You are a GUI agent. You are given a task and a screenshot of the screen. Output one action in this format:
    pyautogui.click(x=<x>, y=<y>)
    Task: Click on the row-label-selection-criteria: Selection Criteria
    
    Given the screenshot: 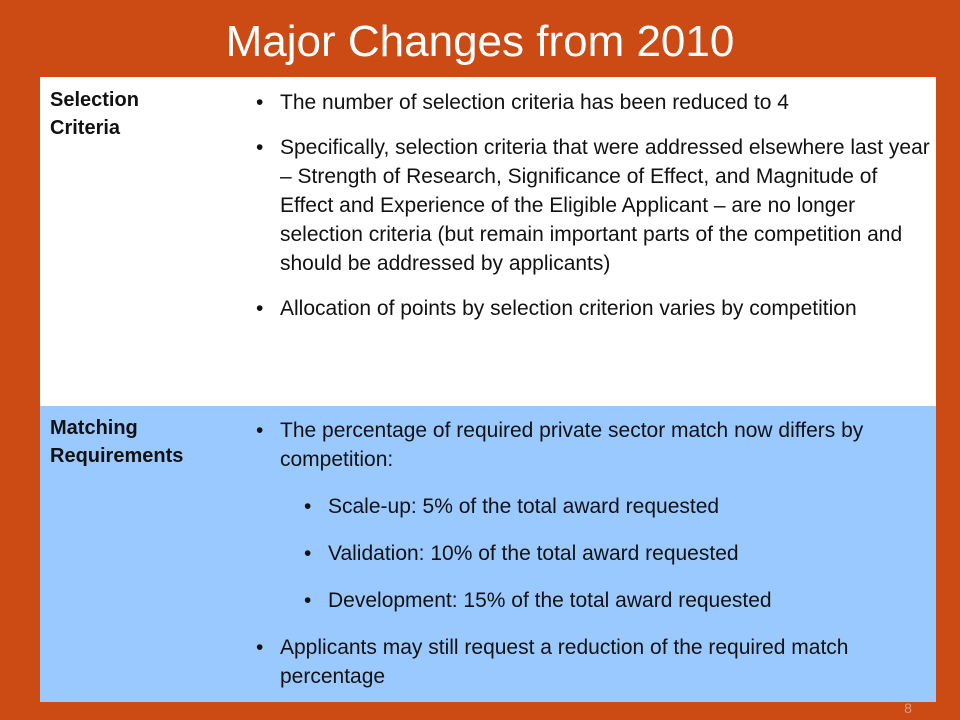 What is the action you would take?
    pyautogui.click(x=145, y=114)
    